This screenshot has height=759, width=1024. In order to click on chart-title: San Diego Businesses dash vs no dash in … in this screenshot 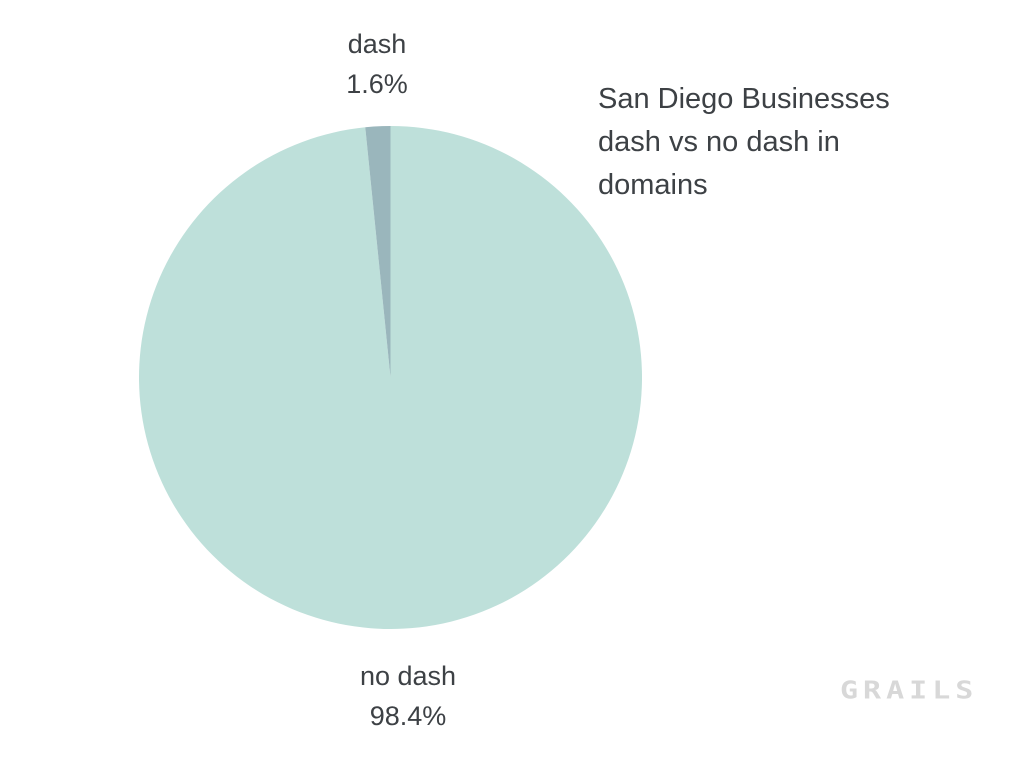, I will do `click(768, 142)`.